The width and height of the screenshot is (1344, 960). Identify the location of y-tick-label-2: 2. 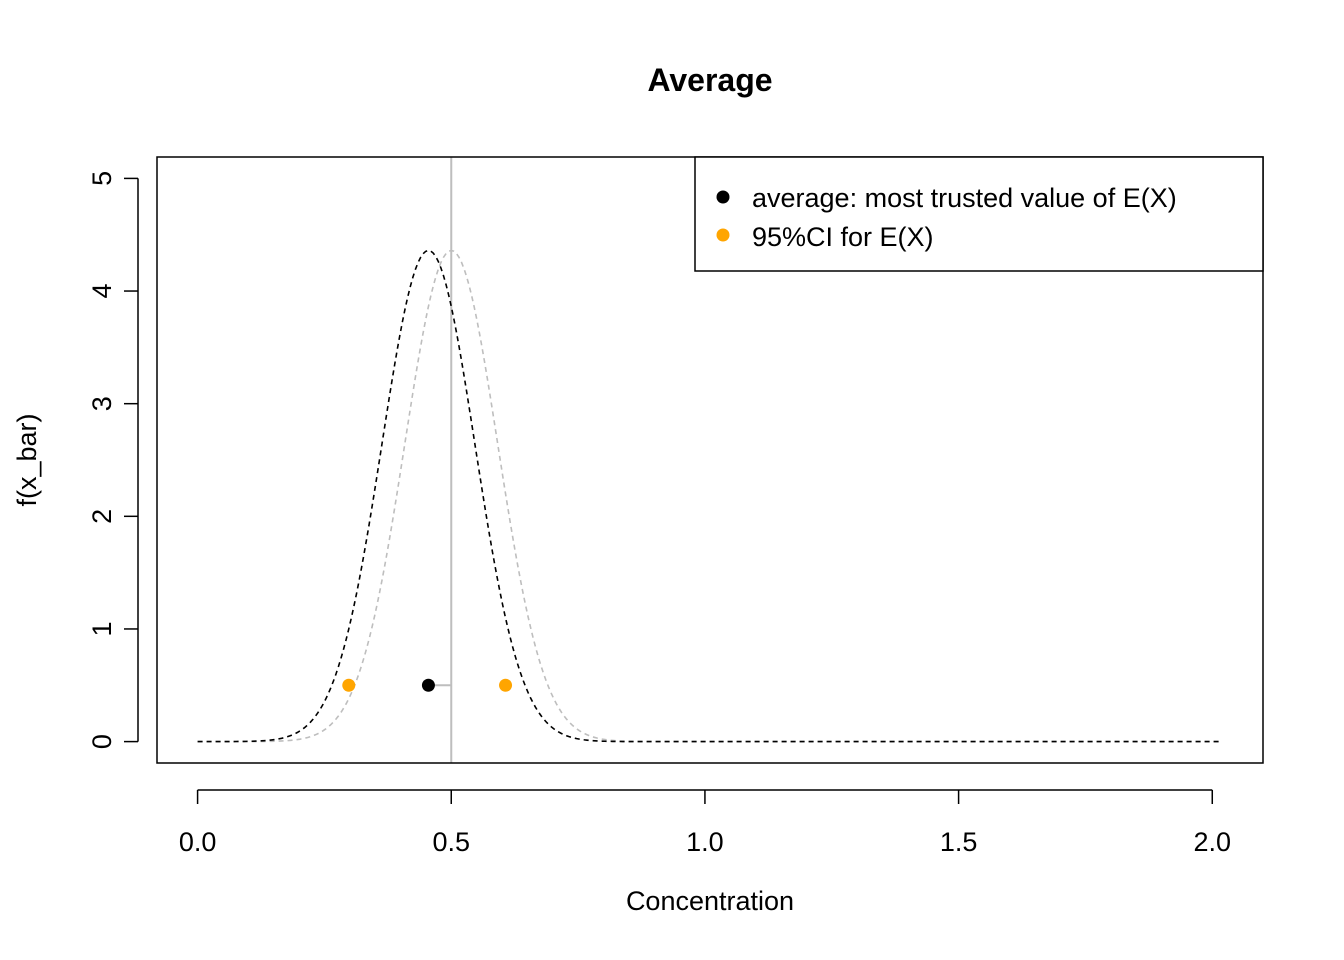
(102, 516).